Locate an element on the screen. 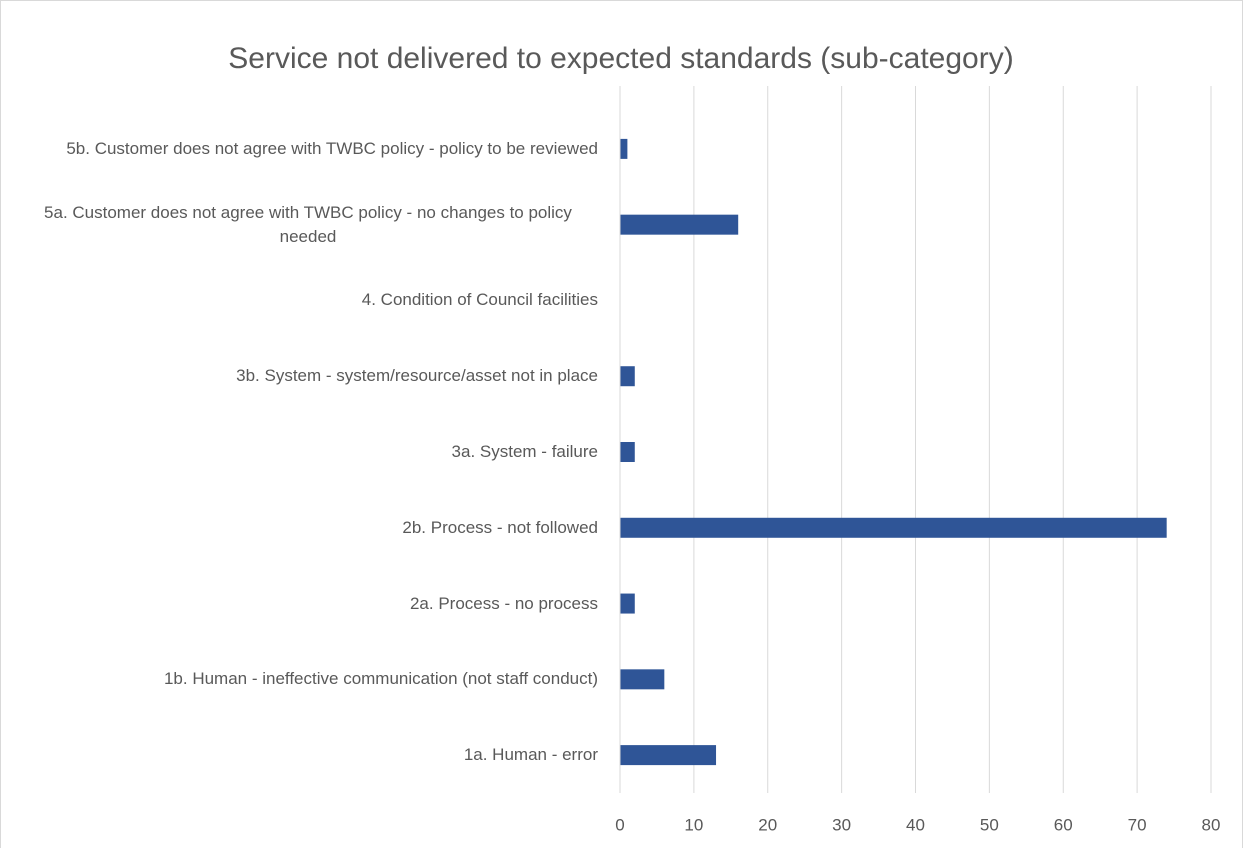 The height and width of the screenshot is (848, 1243). x-tick-label: 20 is located at coordinates (767, 824).